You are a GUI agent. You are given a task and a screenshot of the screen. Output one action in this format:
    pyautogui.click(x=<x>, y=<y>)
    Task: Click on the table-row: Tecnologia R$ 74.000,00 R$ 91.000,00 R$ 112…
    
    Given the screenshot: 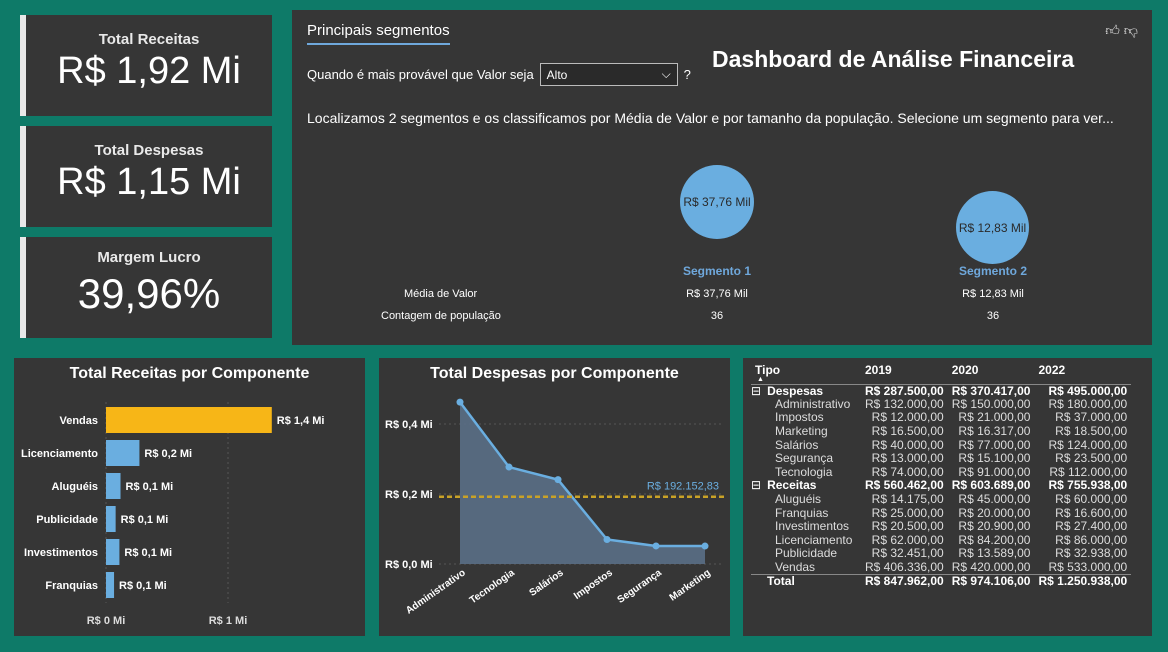 What is the action you would take?
    pyautogui.click(x=941, y=472)
    